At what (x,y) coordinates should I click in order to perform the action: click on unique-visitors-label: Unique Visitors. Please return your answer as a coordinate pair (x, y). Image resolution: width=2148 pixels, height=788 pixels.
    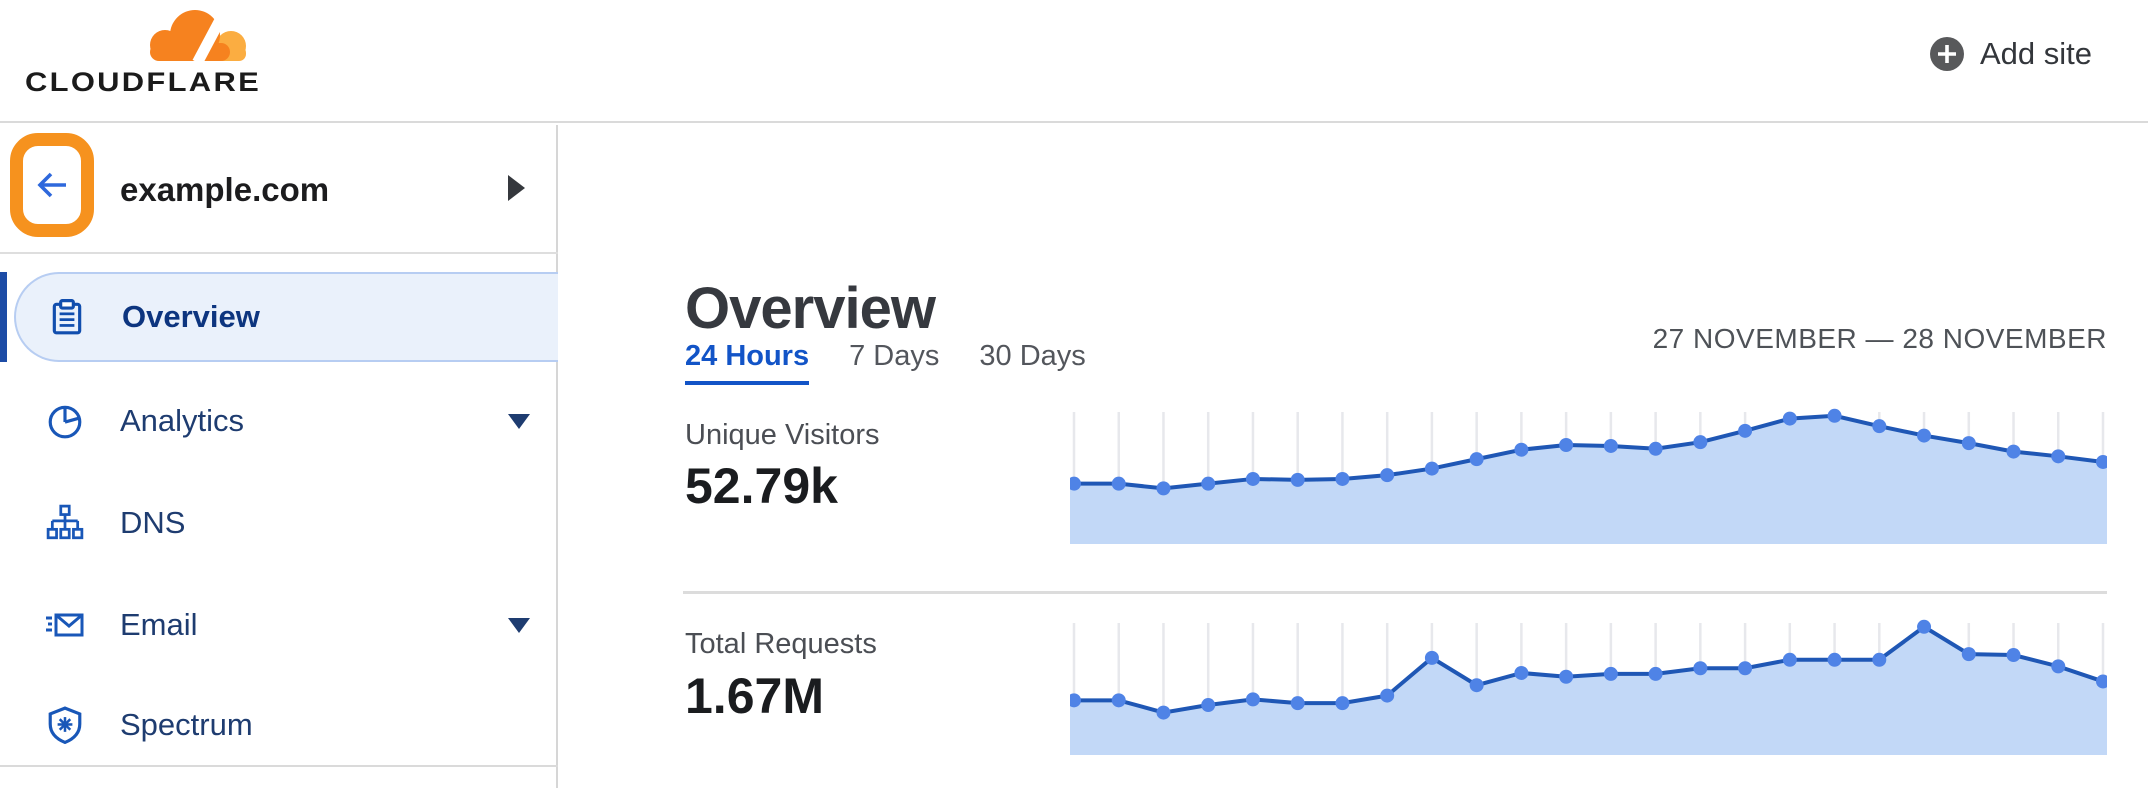
    Looking at the image, I should click on (782, 435).